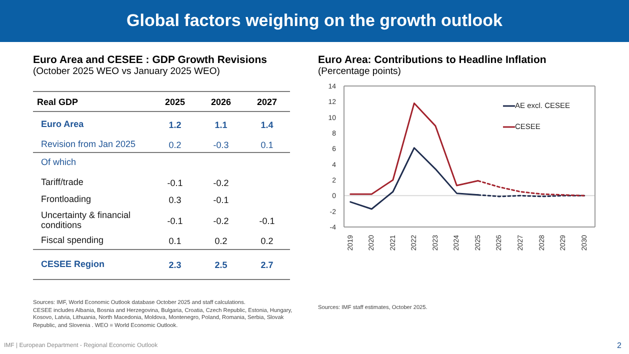  What do you see at coordinates (267, 265) in the screenshot?
I see `data-label: 2.7` at bounding box center [267, 265].